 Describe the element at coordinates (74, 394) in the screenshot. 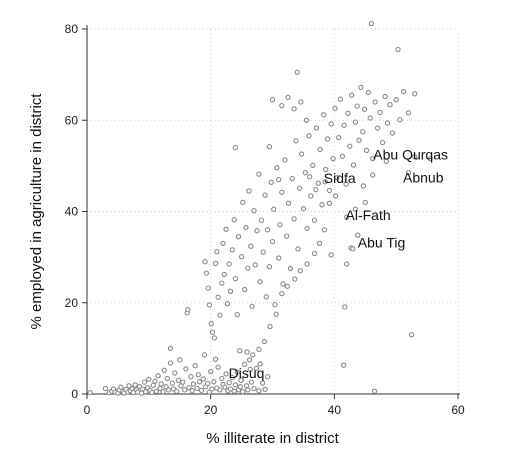

I see `y-tick-label: 0` at that location.